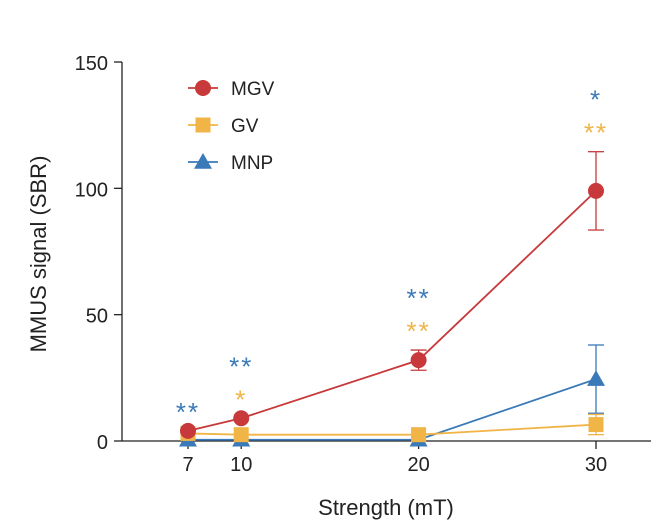 The height and width of the screenshot is (523, 651). What do you see at coordinates (596, 100) in the screenshot?
I see `significance-30-0: *` at bounding box center [596, 100].